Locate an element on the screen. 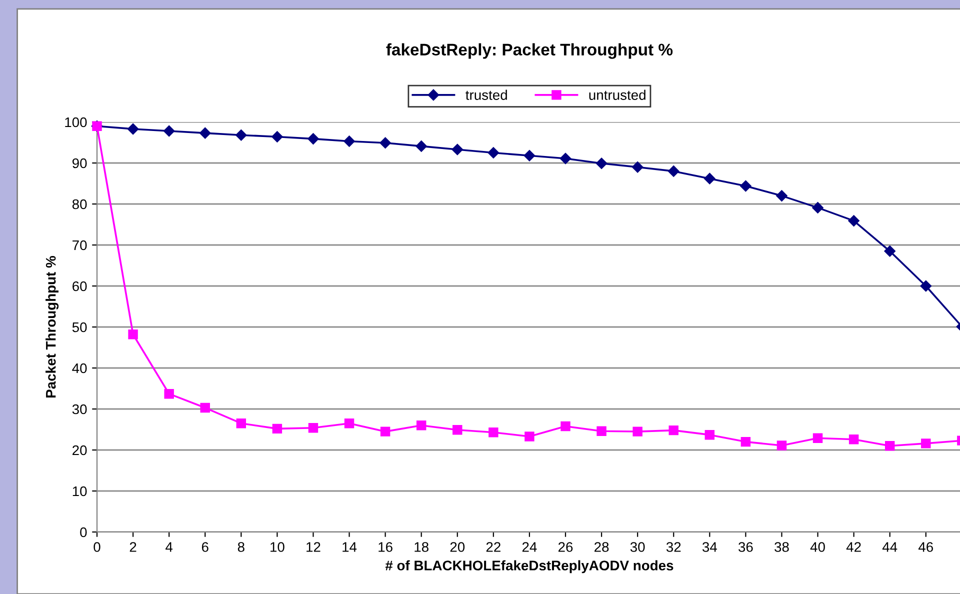 The width and height of the screenshot is (960, 594). x-tick-label: 40 is located at coordinates (817, 547).